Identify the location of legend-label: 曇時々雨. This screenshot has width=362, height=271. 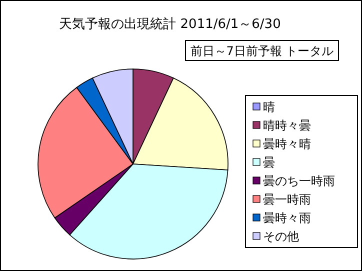
(287, 218).